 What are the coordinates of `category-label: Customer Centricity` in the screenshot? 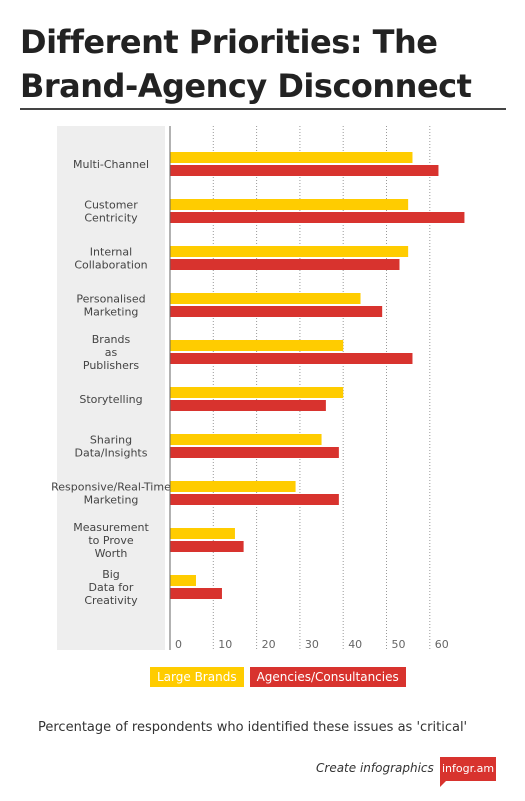 It's located at (111, 212).